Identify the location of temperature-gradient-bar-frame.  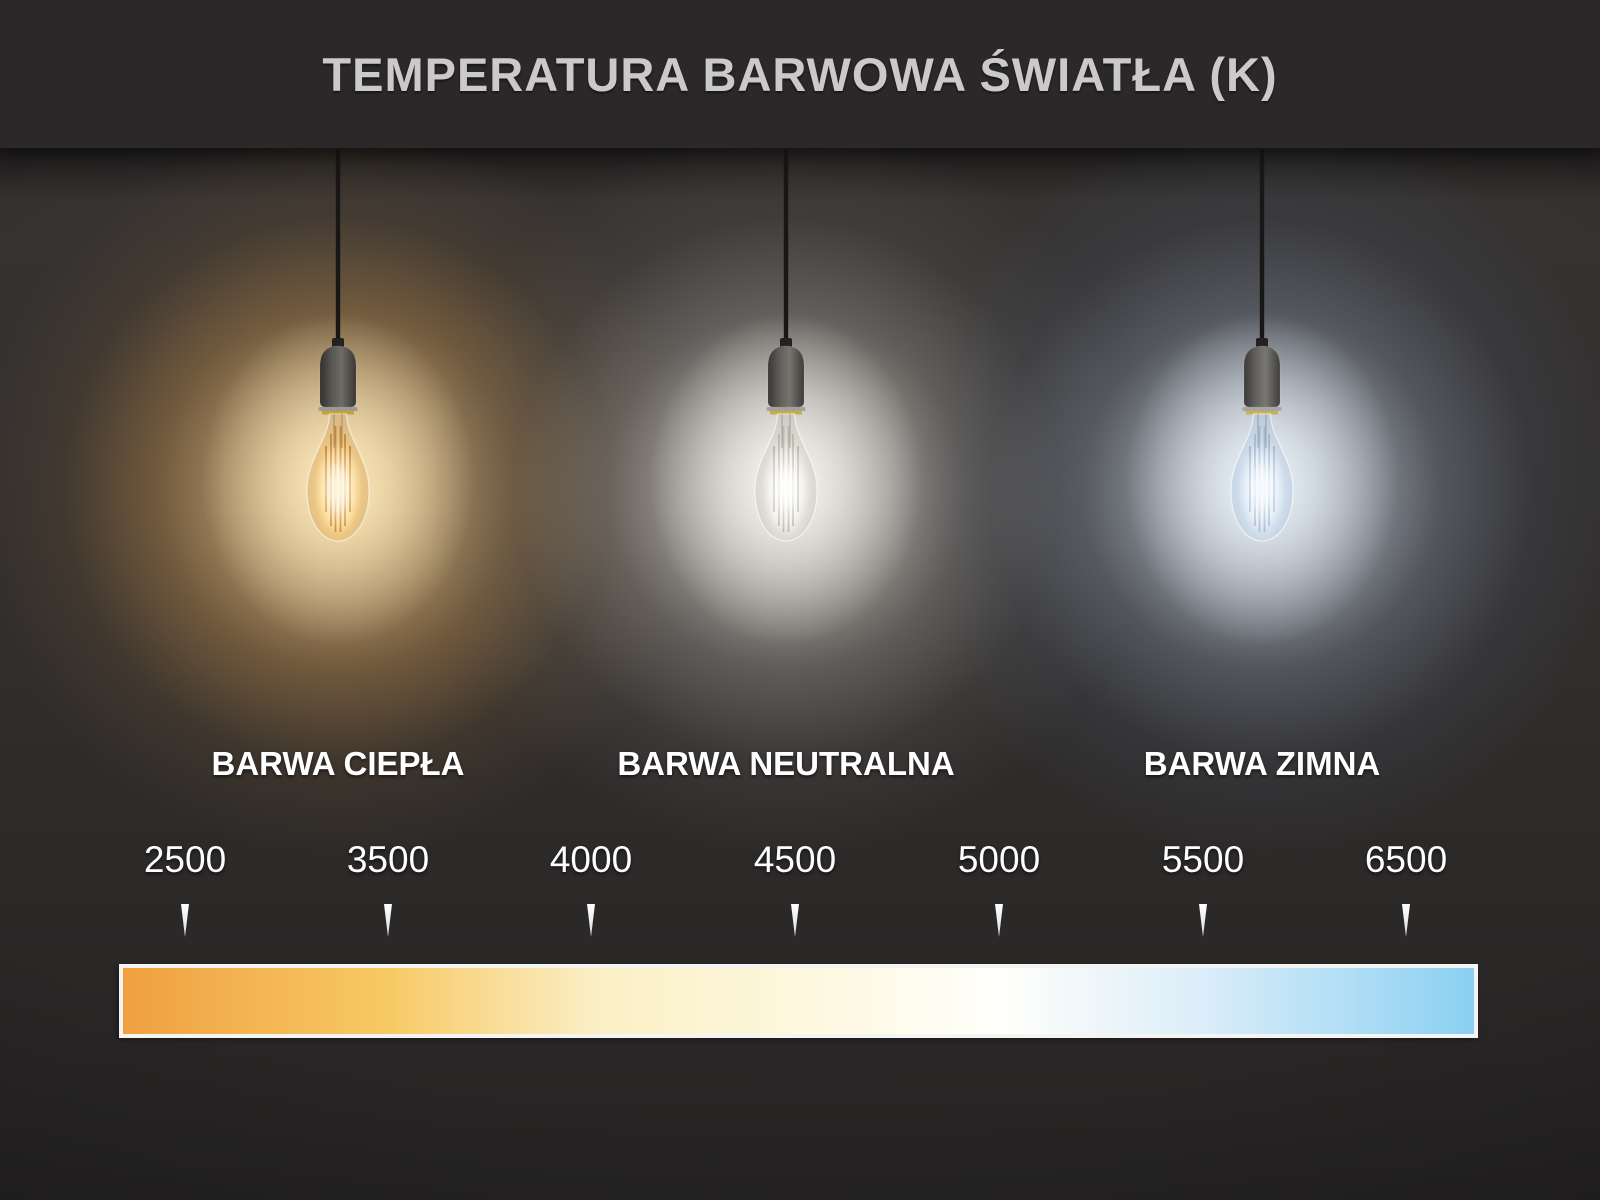
(798, 1001).